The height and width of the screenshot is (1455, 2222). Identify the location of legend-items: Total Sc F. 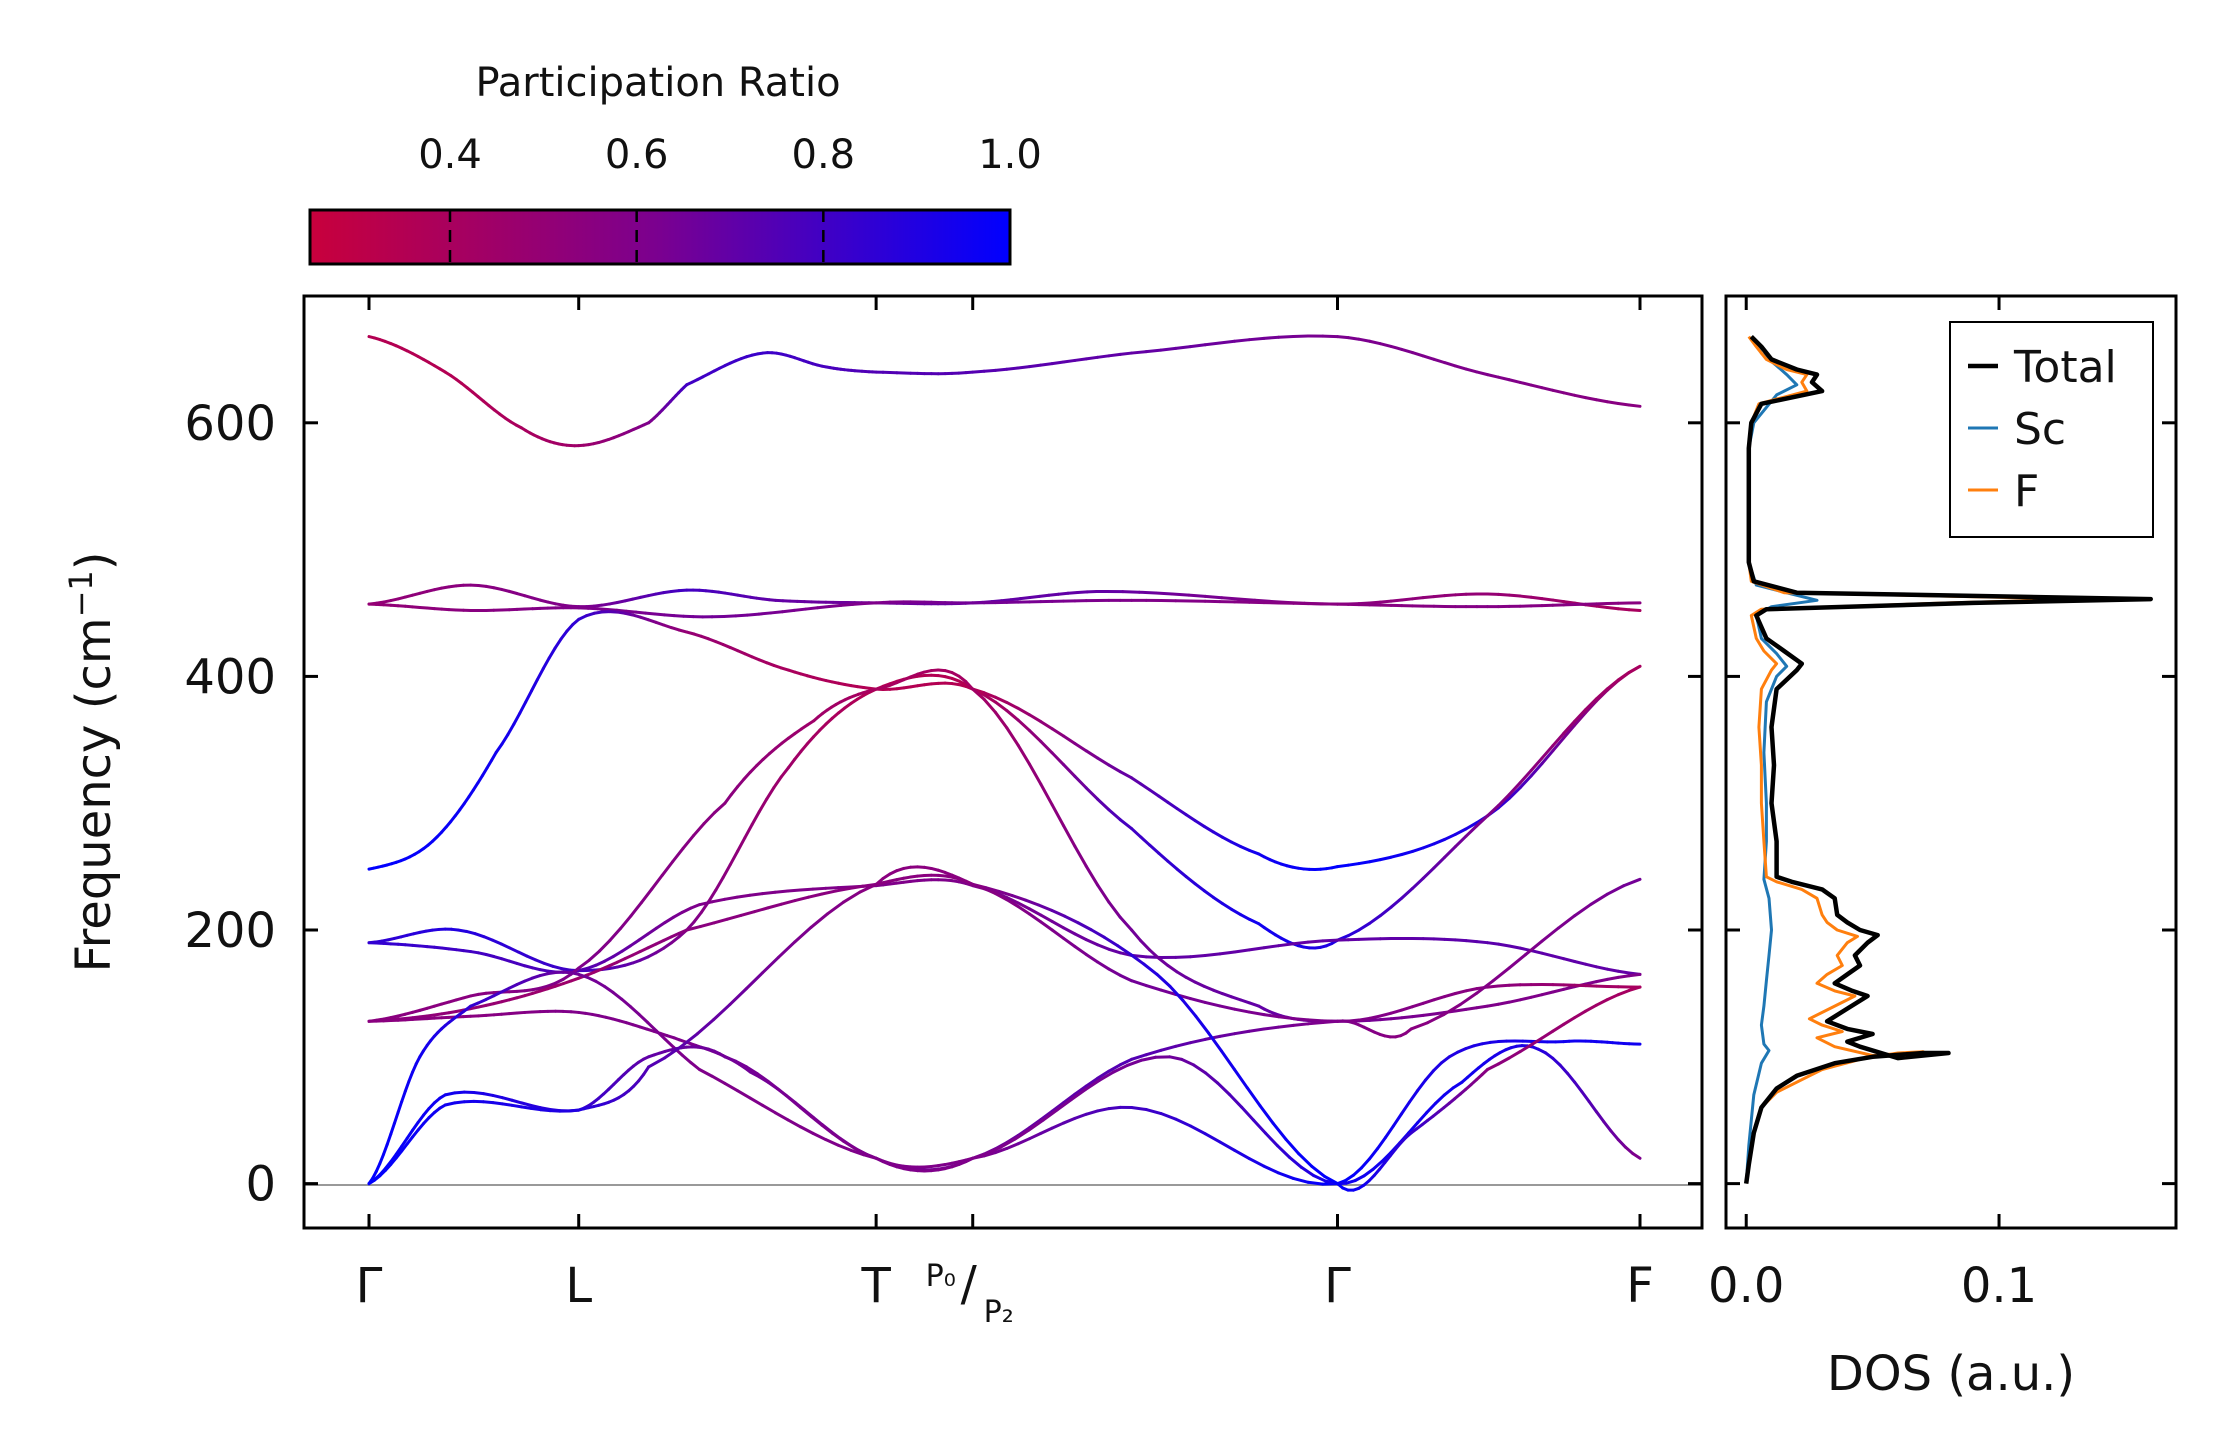
(2042, 429).